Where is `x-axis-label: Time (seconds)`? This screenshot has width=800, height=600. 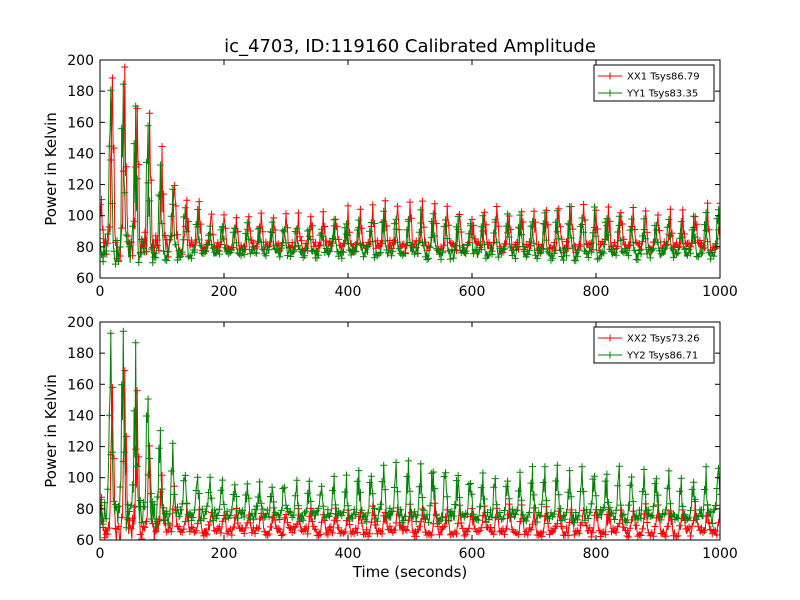
x-axis-label: Time (seconds) is located at coordinates (410, 572).